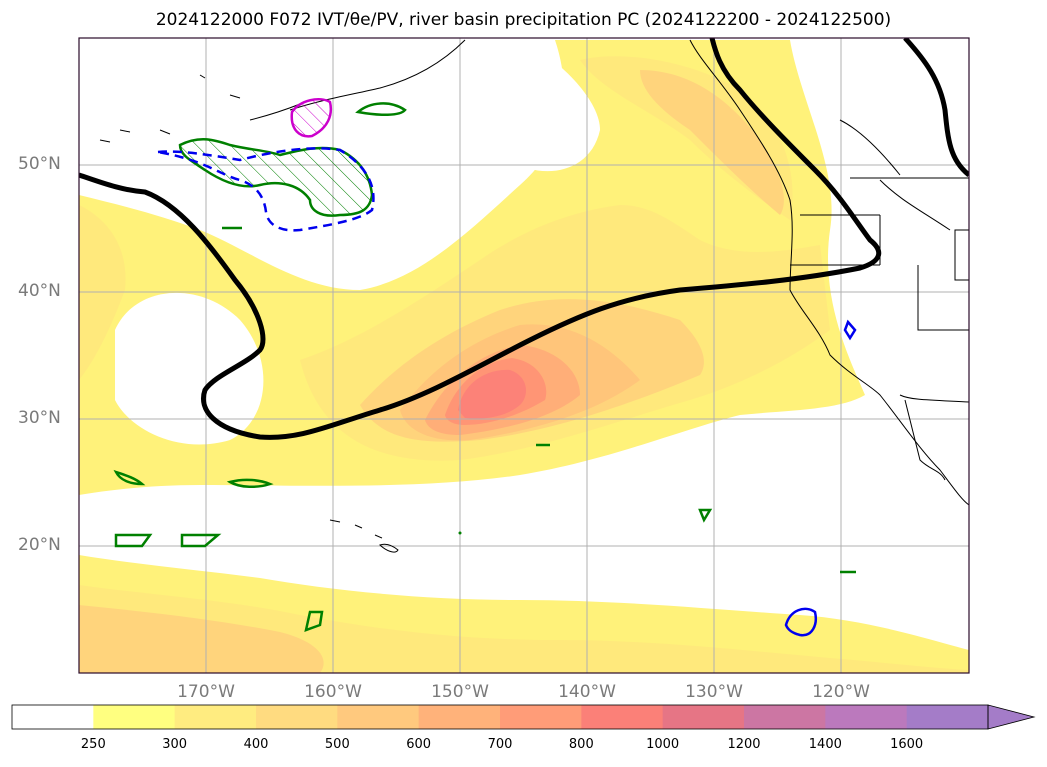 The height and width of the screenshot is (767, 1047). I want to click on lon-label-150w: 150°W, so click(460, 692).